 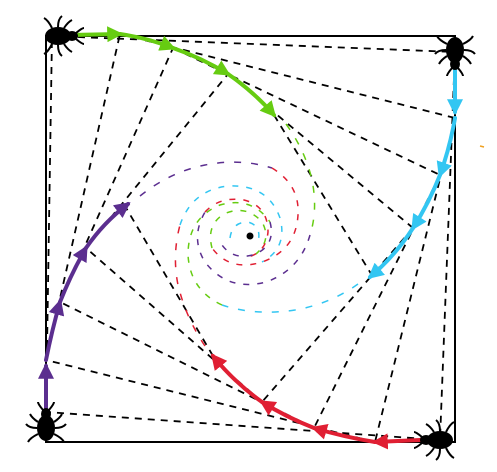 I want to click on red-dashed-continuation, so click(x=190, y=285).